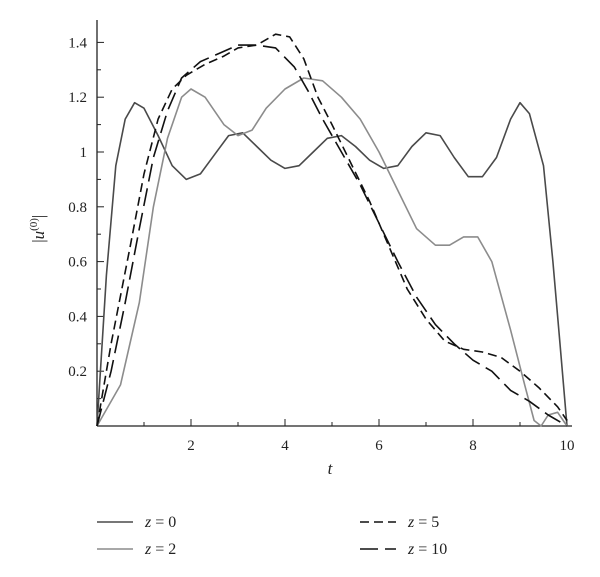  Describe the element at coordinates (77, 263) in the screenshot. I see `y-tick-label: 0.6` at that location.